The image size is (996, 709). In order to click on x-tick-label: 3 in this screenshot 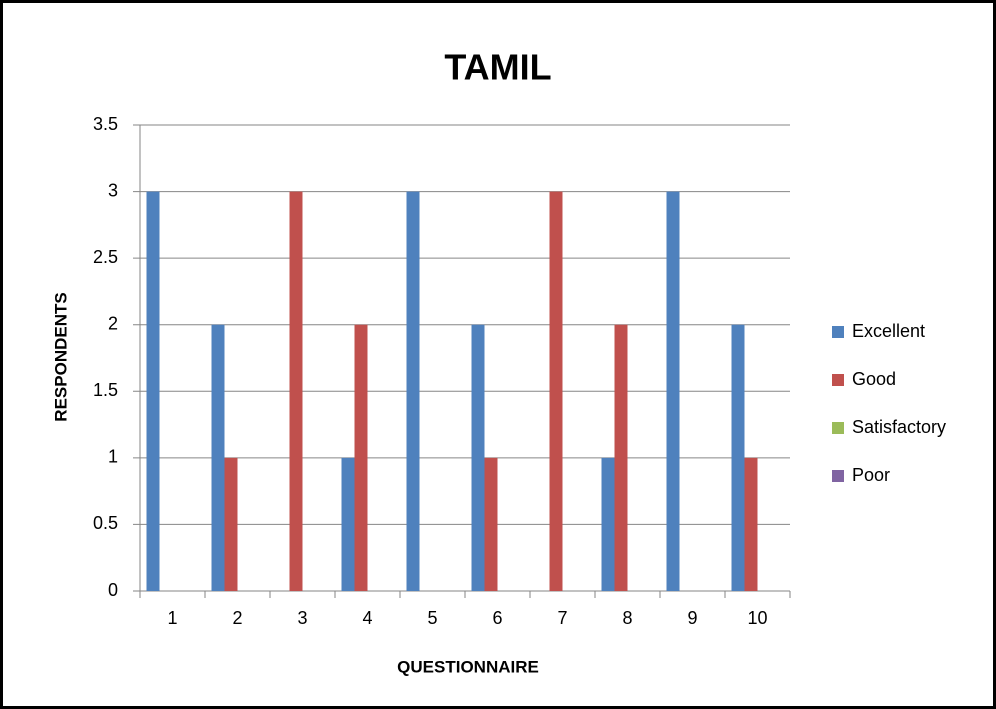, I will do `click(302, 618)`.